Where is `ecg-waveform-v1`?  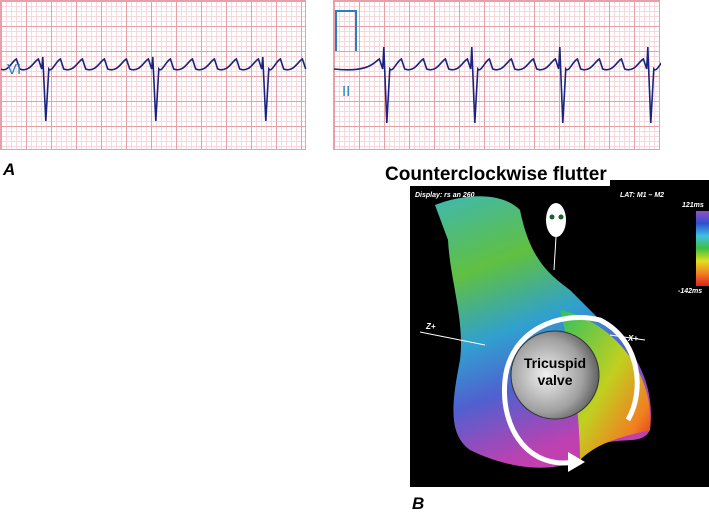
ecg-waveform-v1 is located at coordinates (154, 89).